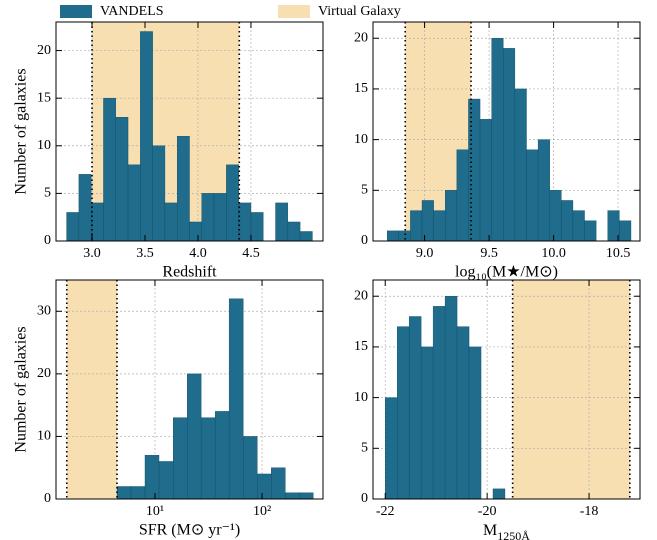 Image resolution: width=657 pixels, height=540 pixels. Describe the element at coordinates (618, 253) in the screenshot. I see `x-tick-label: 10.5` at that location.